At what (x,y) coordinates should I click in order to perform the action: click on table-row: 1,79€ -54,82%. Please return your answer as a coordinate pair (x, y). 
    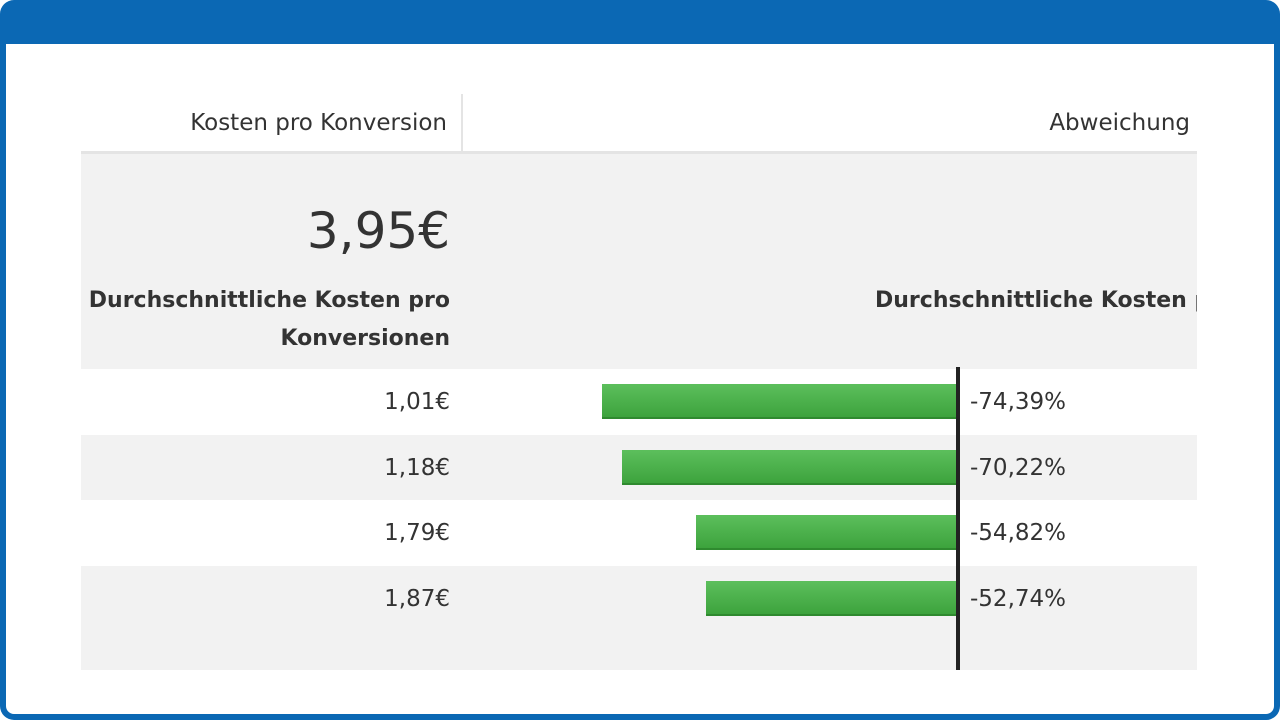
    Looking at the image, I should click on (639, 533).